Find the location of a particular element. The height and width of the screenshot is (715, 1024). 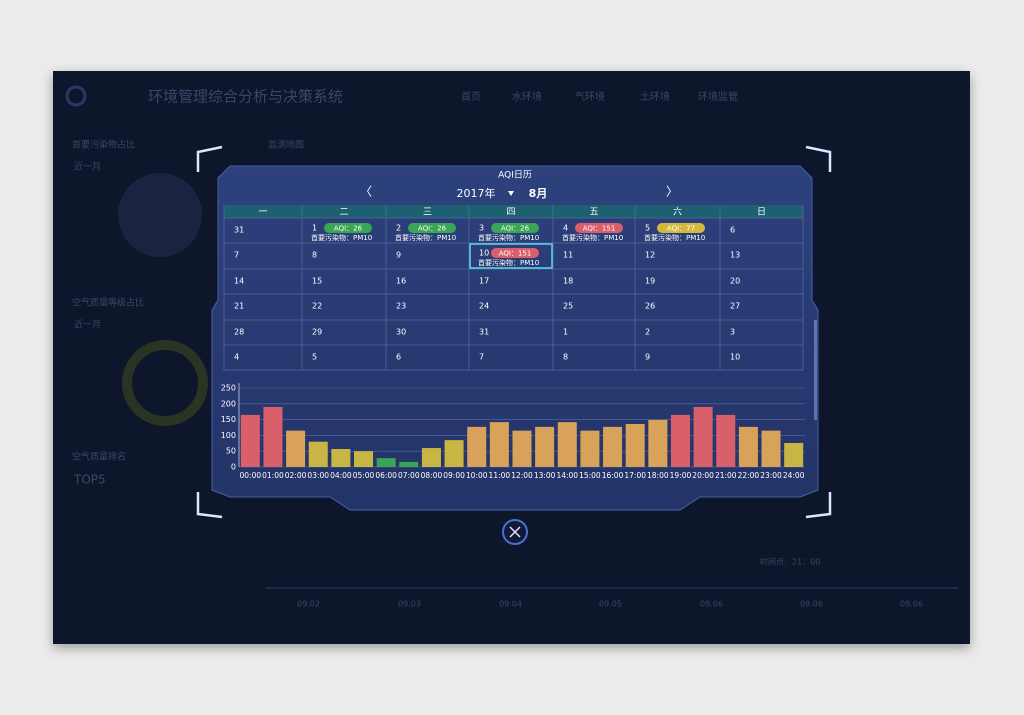

day-number: 16 is located at coordinates (401, 281).